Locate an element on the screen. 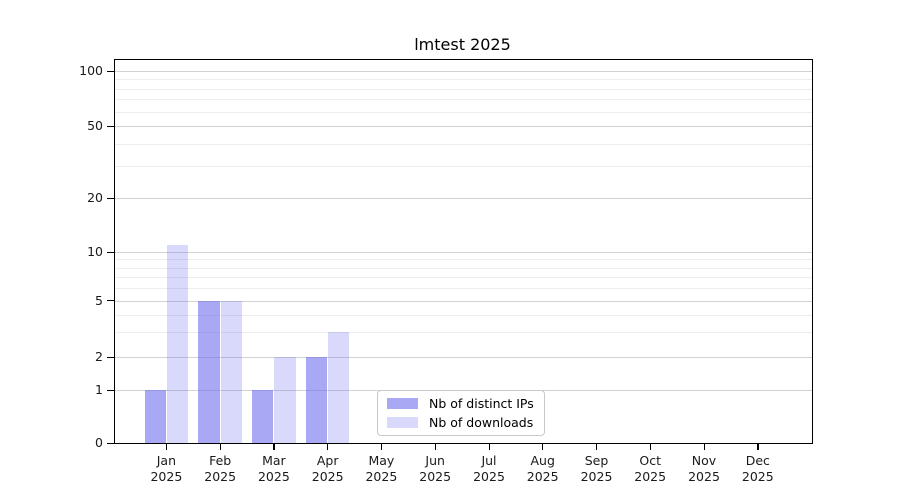  bar-downloads-mar is located at coordinates (285, 400).